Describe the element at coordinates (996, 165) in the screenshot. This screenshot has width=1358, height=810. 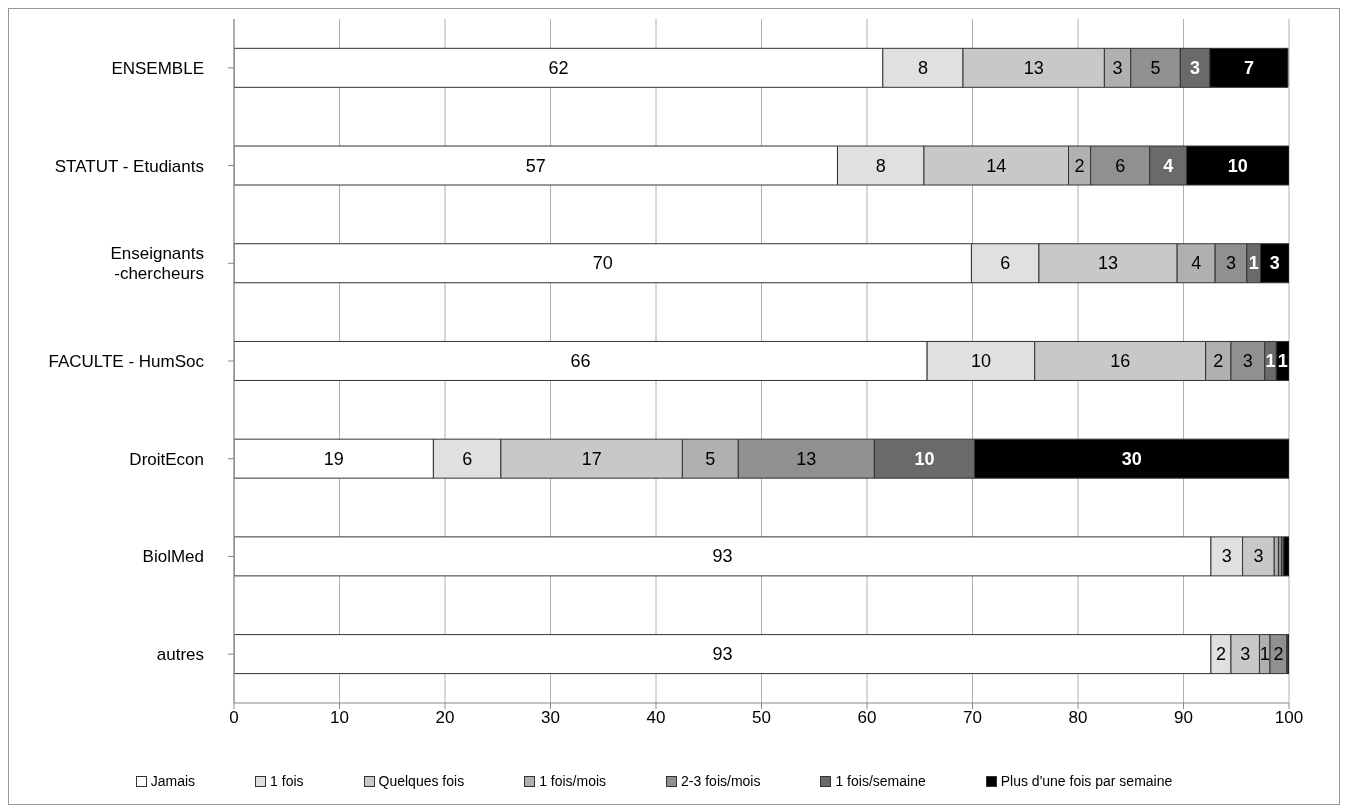
I see `data-label: 14` at that location.